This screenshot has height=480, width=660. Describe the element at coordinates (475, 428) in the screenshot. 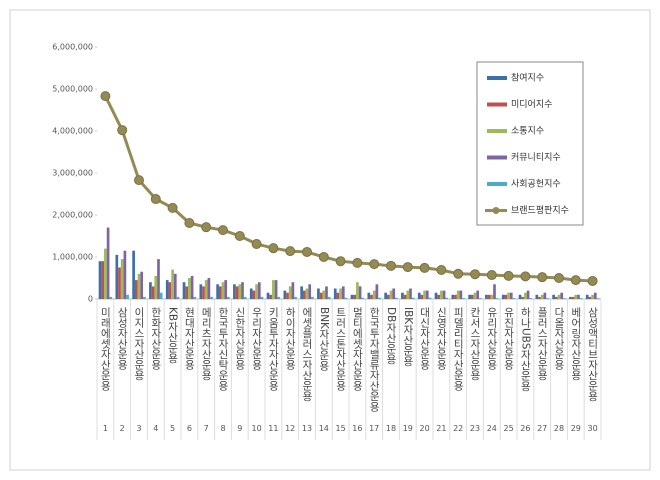

I see `rank-label: 23` at that location.